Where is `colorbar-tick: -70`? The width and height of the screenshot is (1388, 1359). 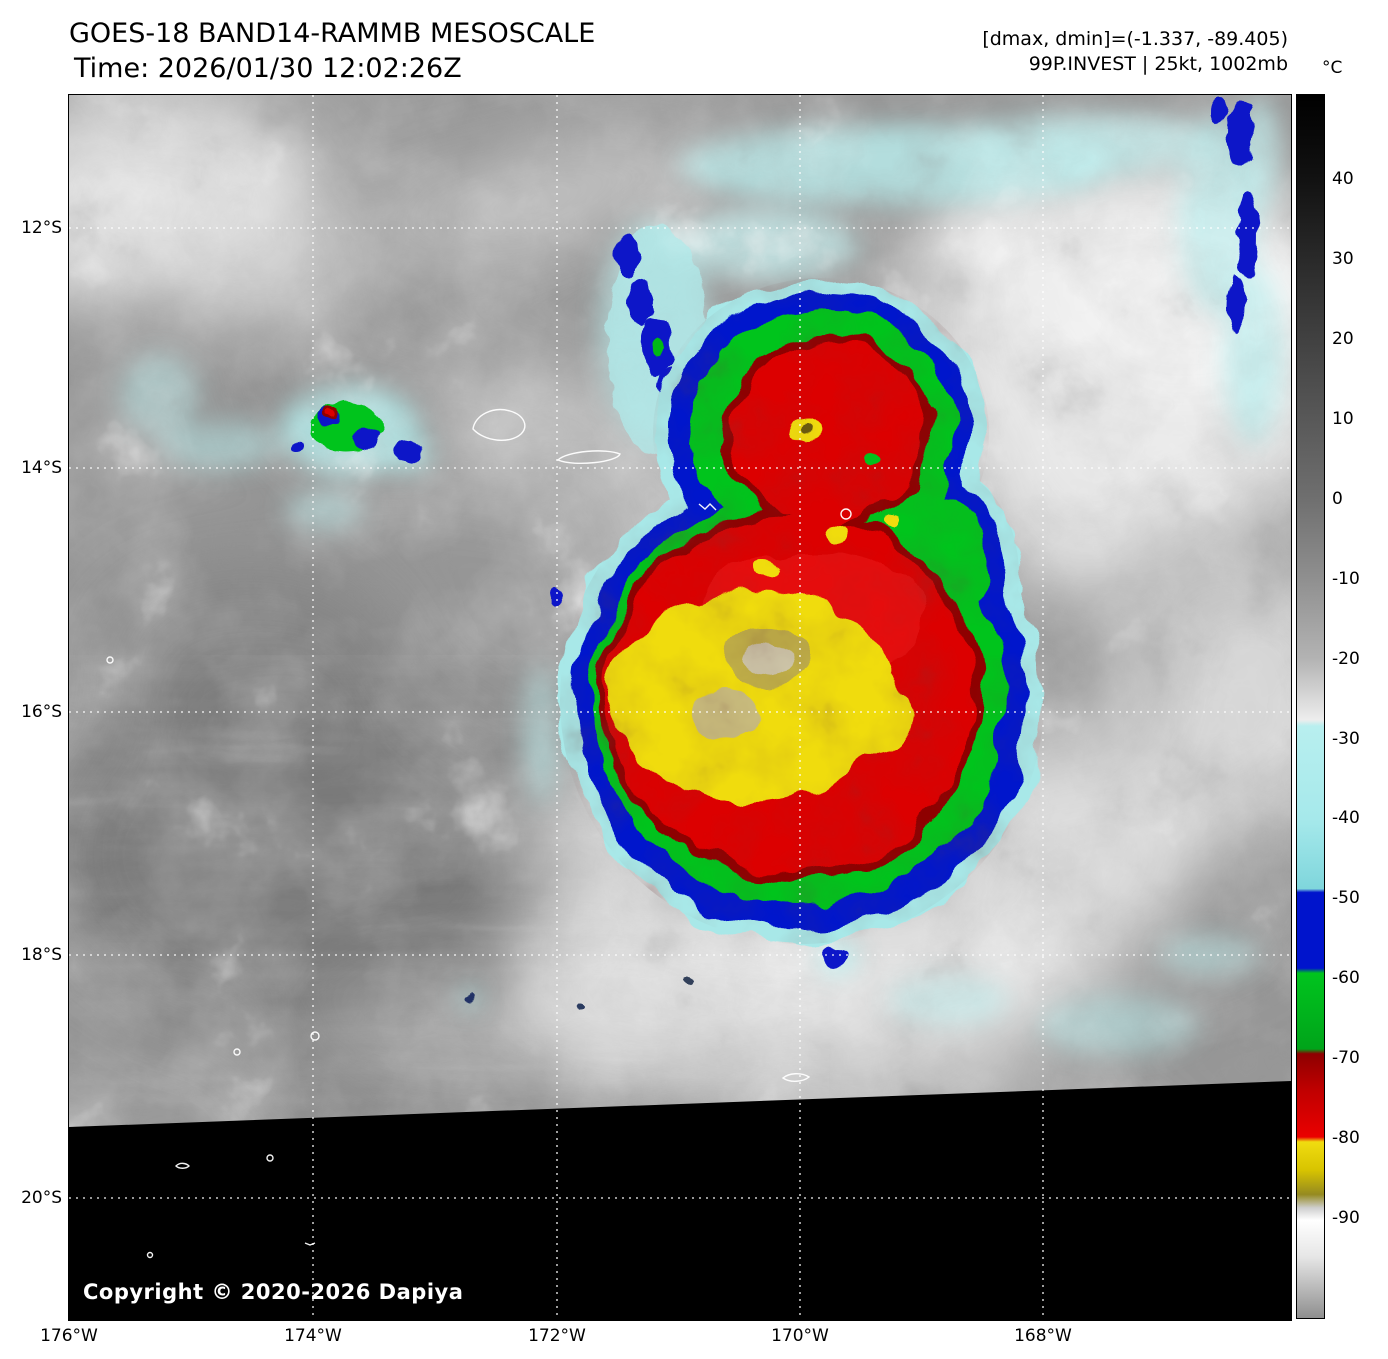 colorbar-tick: -70 is located at coordinates (1346, 1058).